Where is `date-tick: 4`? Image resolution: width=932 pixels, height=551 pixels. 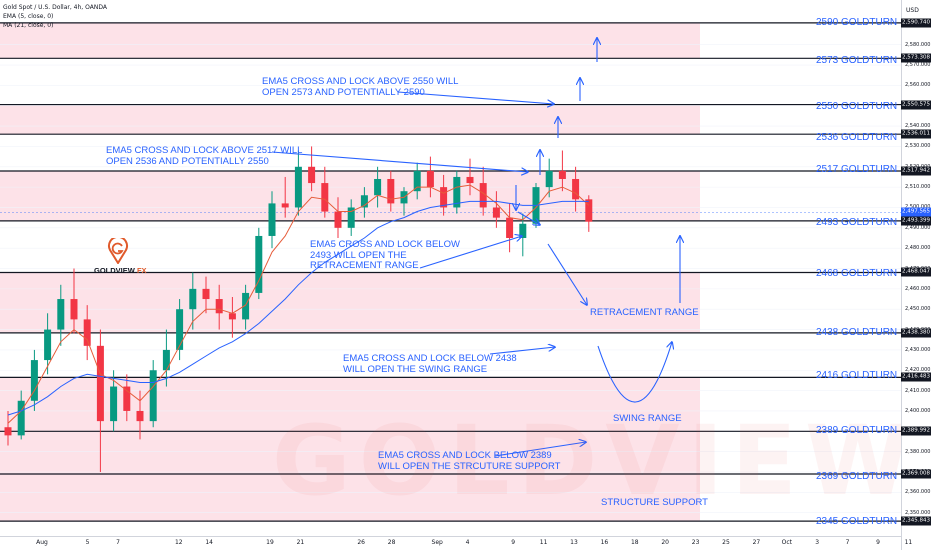 date-tick: 4 is located at coordinates (467, 542).